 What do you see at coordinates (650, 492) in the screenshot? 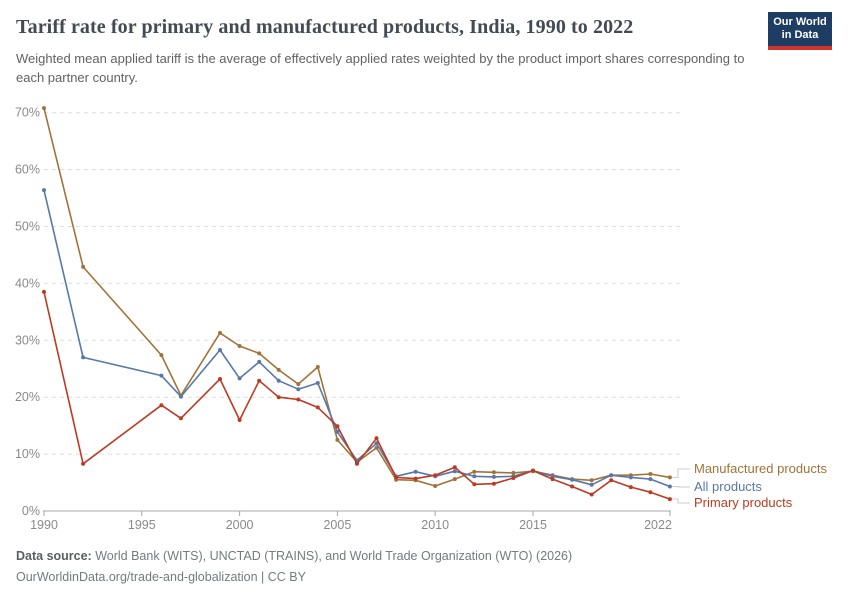
I see `point-primary-products-2021` at bounding box center [650, 492].